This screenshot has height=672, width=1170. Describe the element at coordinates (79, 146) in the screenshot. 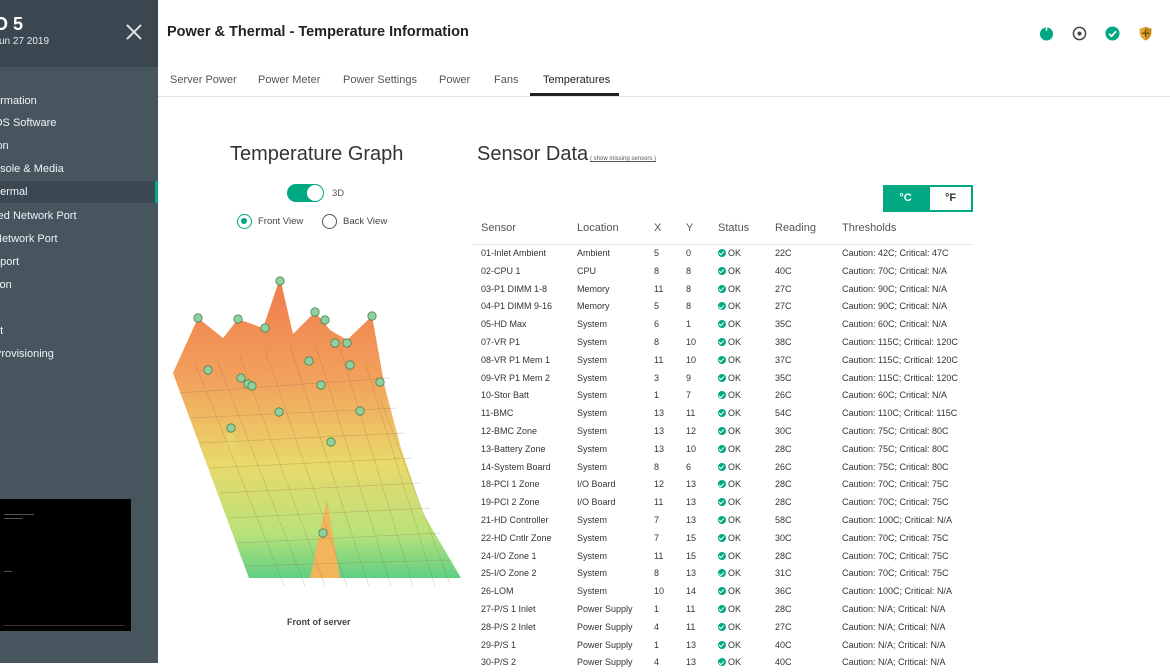

I see `sidebar-item-ion: ion` at that location.